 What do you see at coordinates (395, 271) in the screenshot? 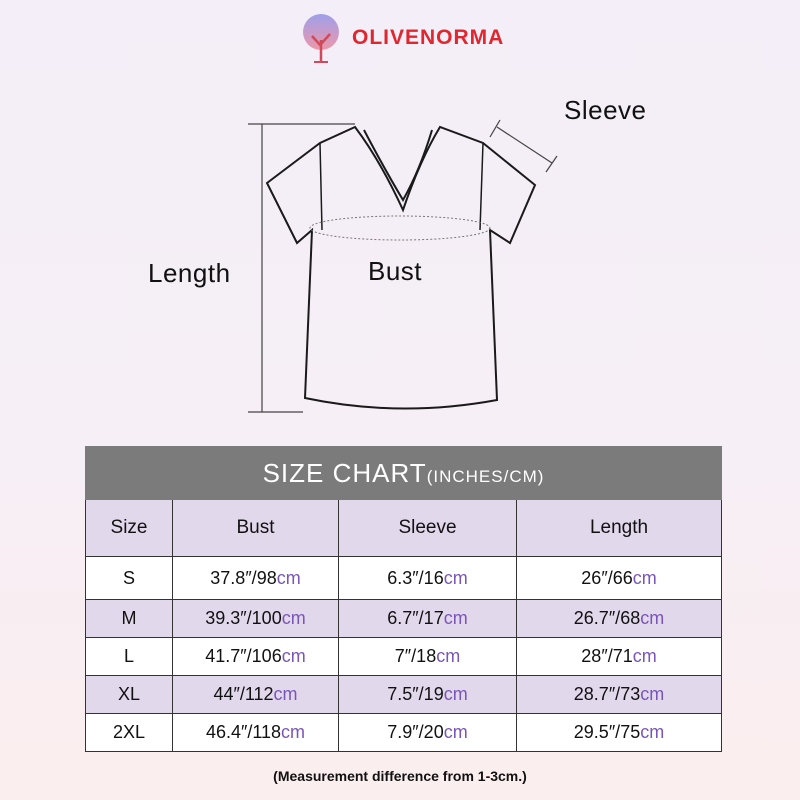
I see `bust-label: Bust` at bounding box center [395, 271].